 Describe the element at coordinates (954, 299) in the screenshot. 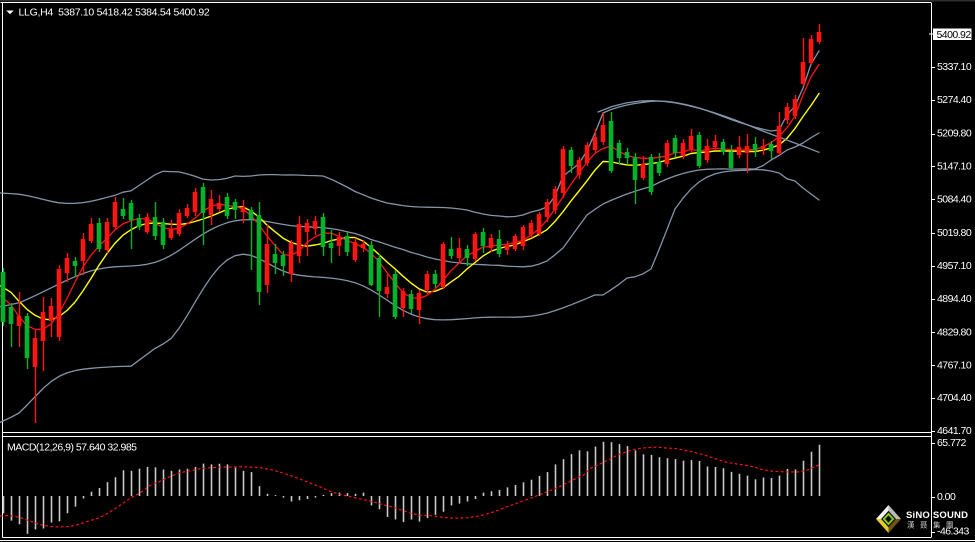

I see `svg-text: 4894.40` at that location.